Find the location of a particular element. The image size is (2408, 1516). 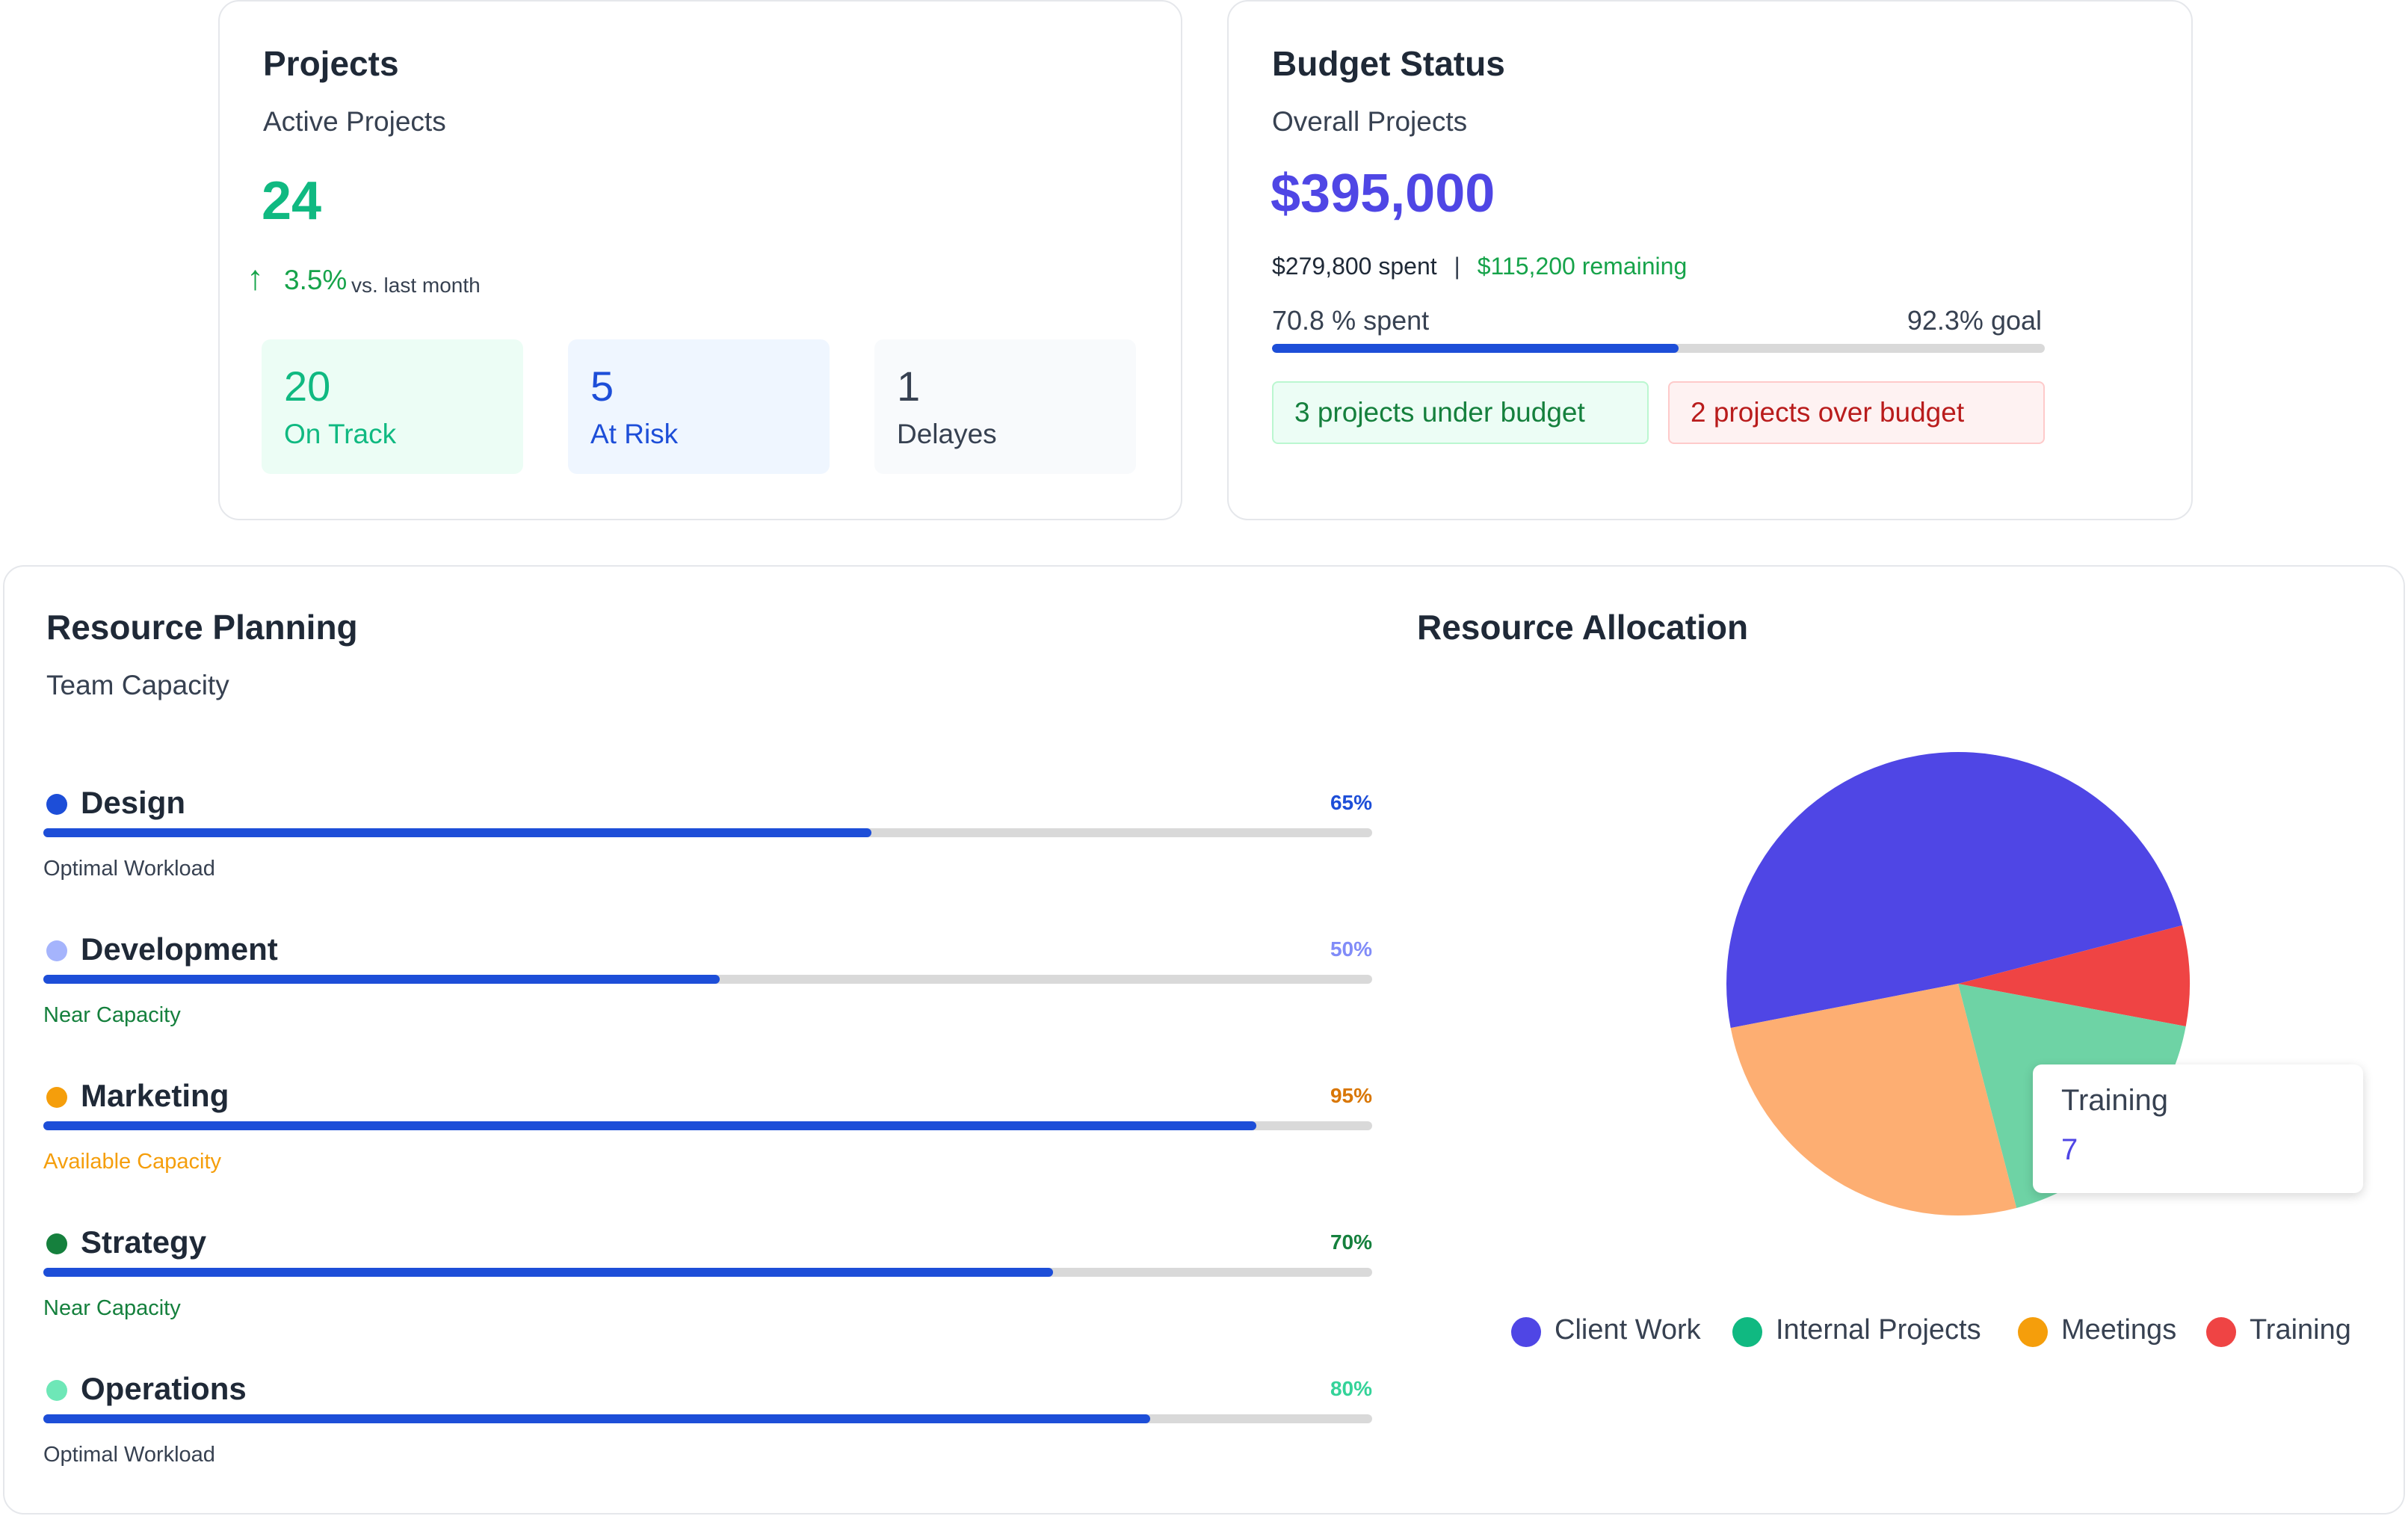

legend-label: Client Work is located at coordinates (1628, 1330).